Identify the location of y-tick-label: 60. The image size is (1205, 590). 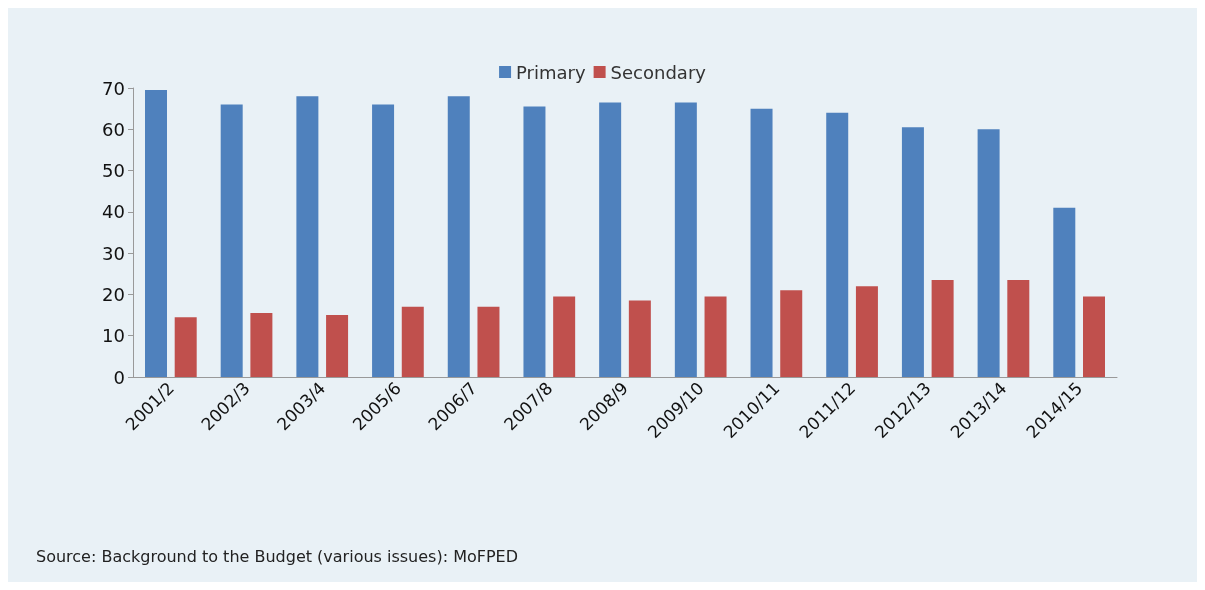
(113, 129).